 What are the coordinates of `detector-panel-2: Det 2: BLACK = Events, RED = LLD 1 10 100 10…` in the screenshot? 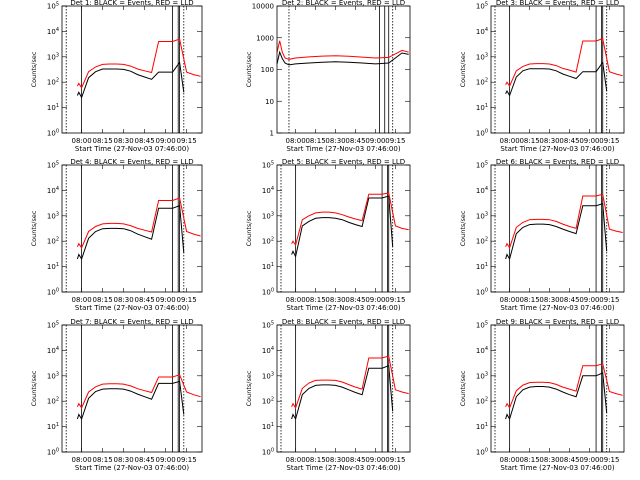 It's located at (328, 76).